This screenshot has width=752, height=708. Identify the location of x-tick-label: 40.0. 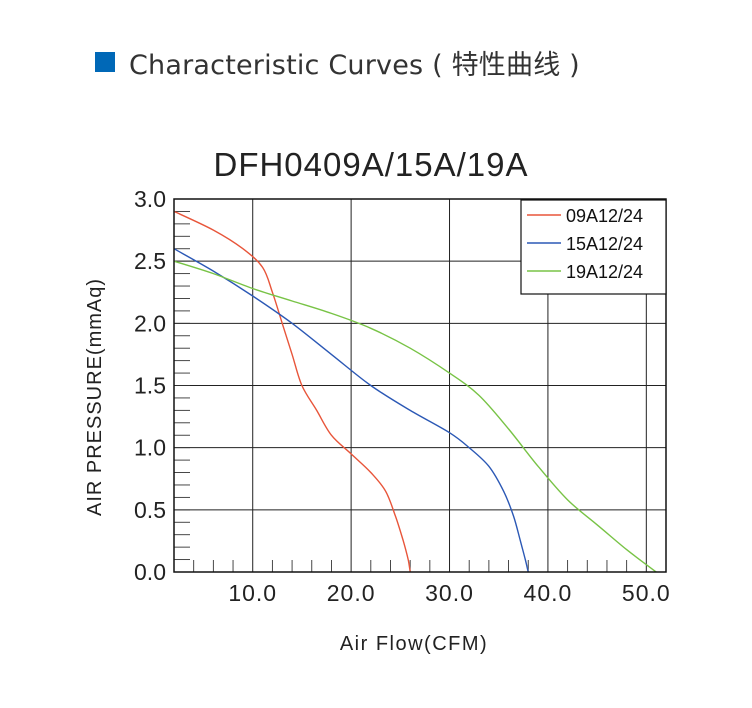
(548, 593).